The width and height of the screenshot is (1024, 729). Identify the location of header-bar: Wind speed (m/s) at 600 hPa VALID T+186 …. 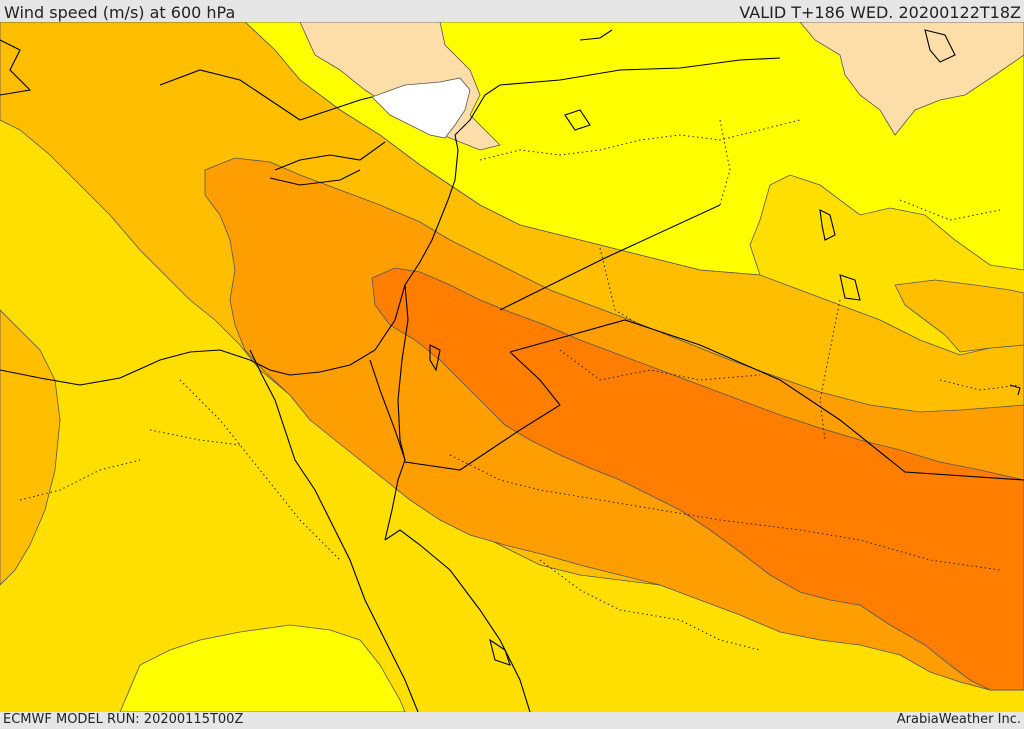
(512, 11).